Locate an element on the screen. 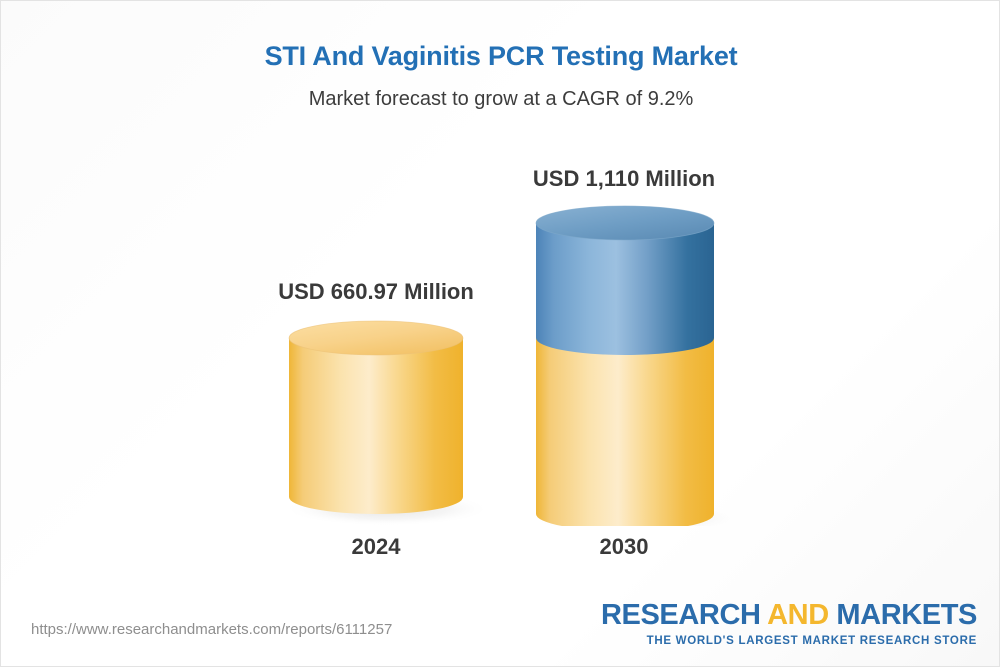 The width and height of the screenshot is (1000, 667). category-label-2030: 2030 is located at coordinates (624, 546).